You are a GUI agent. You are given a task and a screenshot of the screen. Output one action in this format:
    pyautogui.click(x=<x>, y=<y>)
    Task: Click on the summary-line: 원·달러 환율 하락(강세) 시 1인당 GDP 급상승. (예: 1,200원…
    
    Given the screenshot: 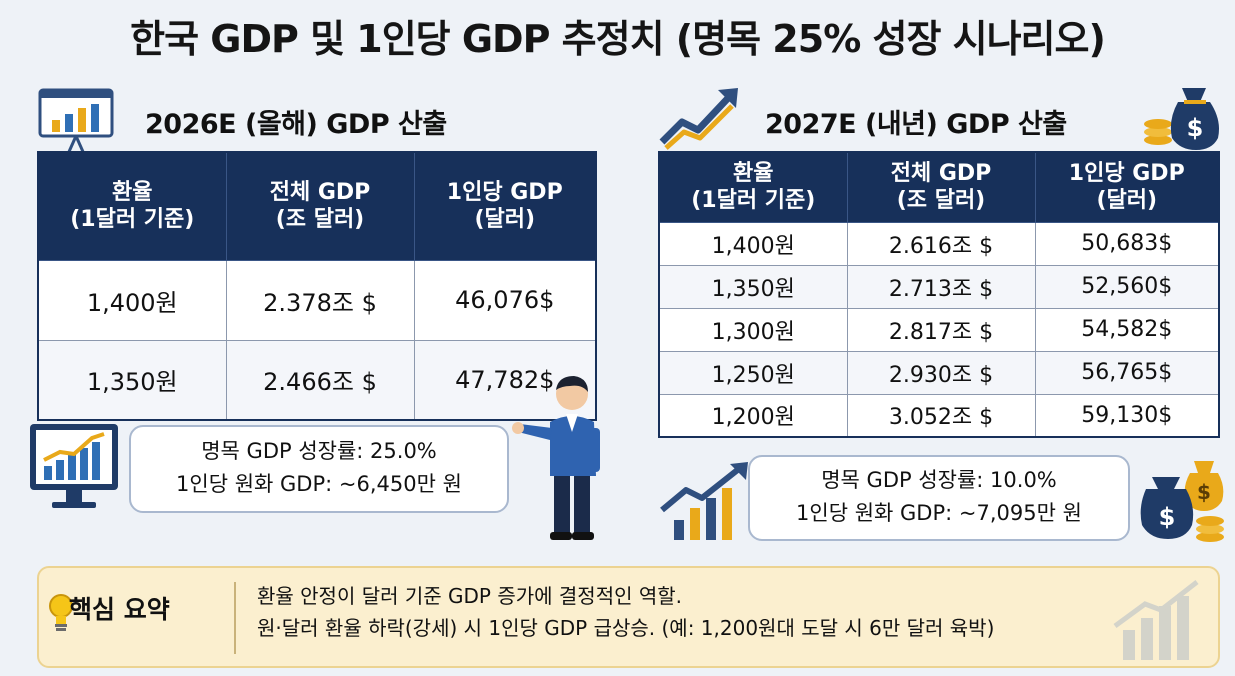 What is the action you would take?
    pyautogui.click(x=626, y=628)
    